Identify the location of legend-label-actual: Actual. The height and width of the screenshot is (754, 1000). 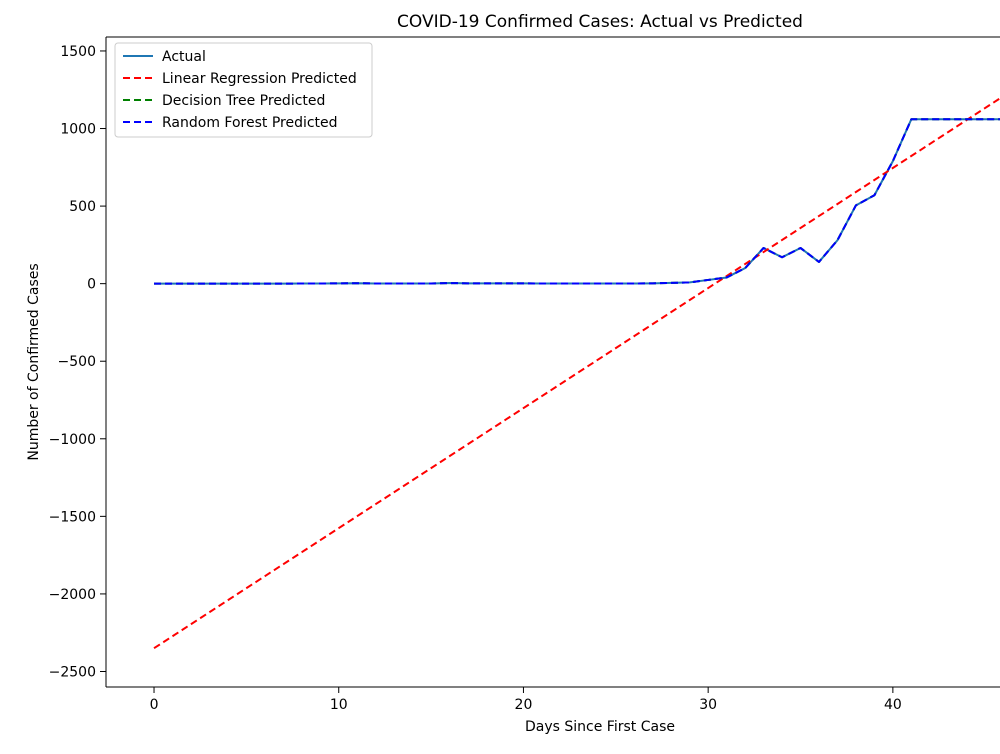
(184, 57).